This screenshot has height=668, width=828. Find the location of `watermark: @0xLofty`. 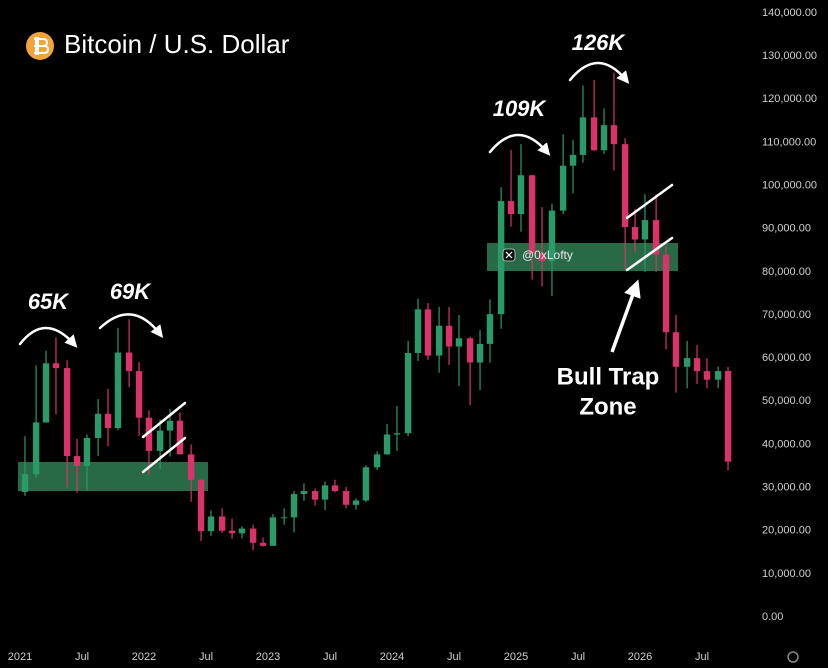

watermark: @0xLofty is located at coordinates (547, 255).